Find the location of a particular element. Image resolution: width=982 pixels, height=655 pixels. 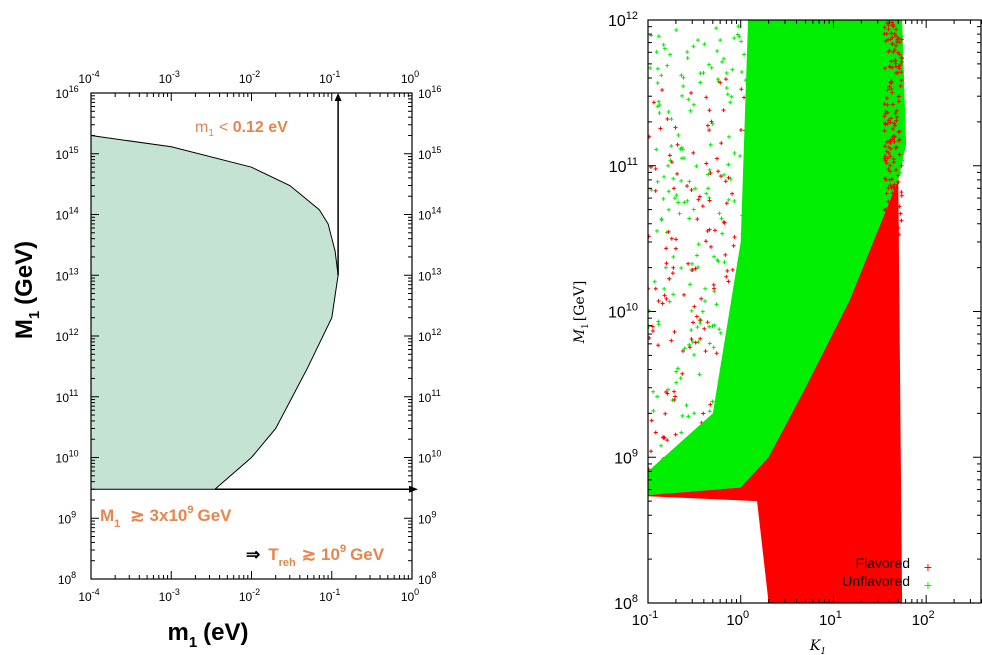

annotation-m1-bound: m1 < 0.12 eV is located at coordinates (241, 129).